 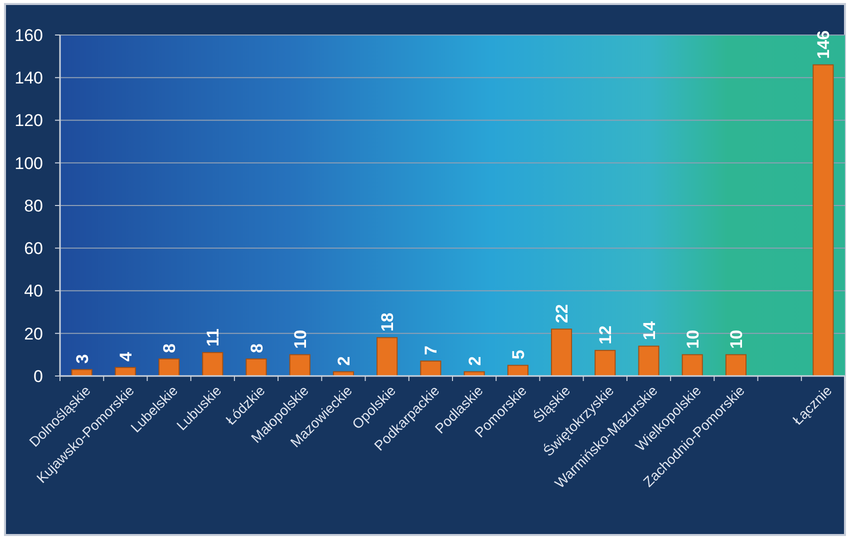 I want to click on data-label: 7, so click(x=431, y=351).